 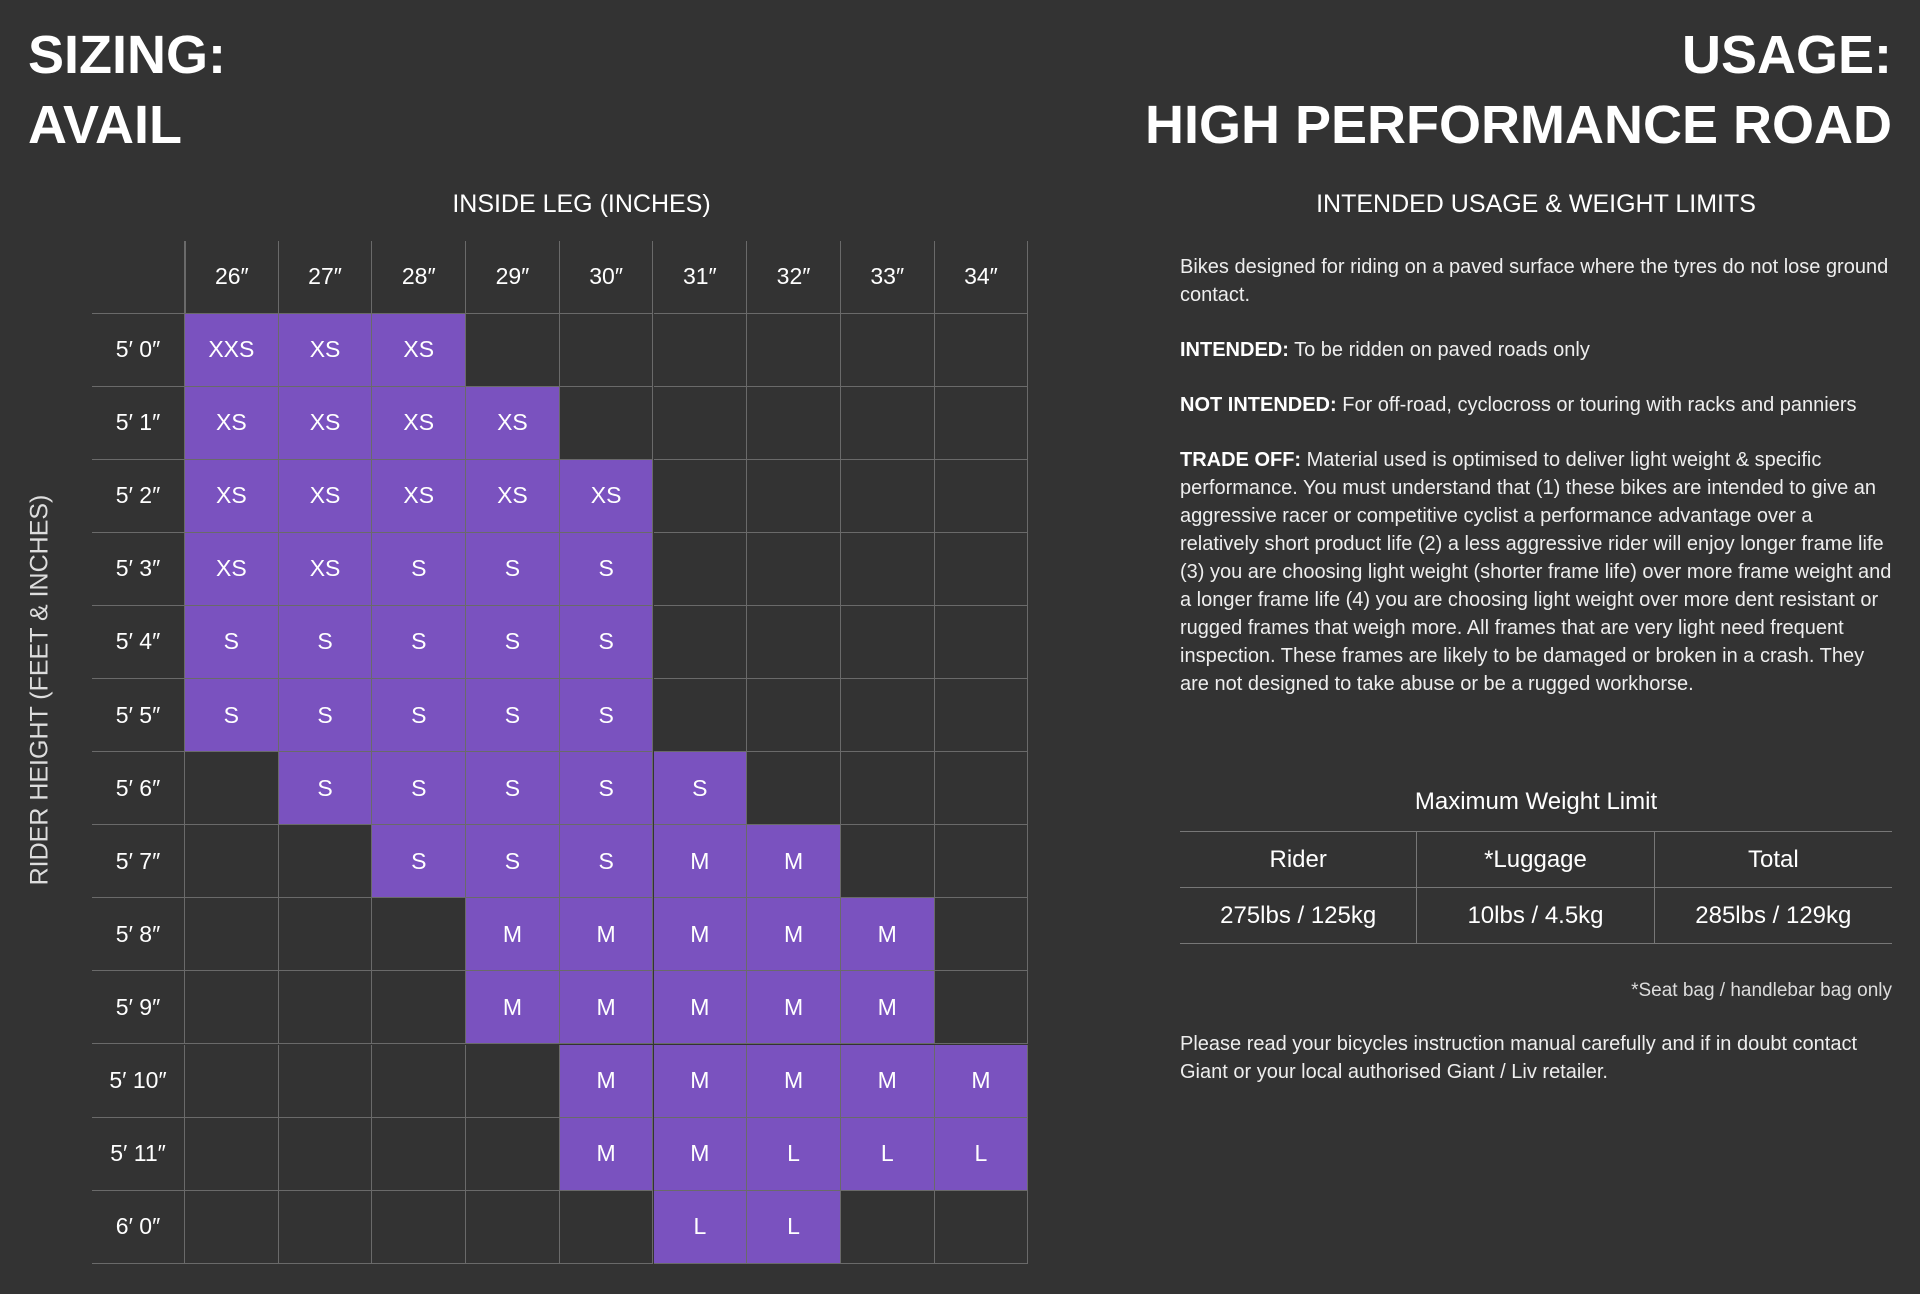 What do you see at coordinates (138, 569) in the screenshot?
I see `row-header: 5′ 3″` at bounding box center [138, 569].